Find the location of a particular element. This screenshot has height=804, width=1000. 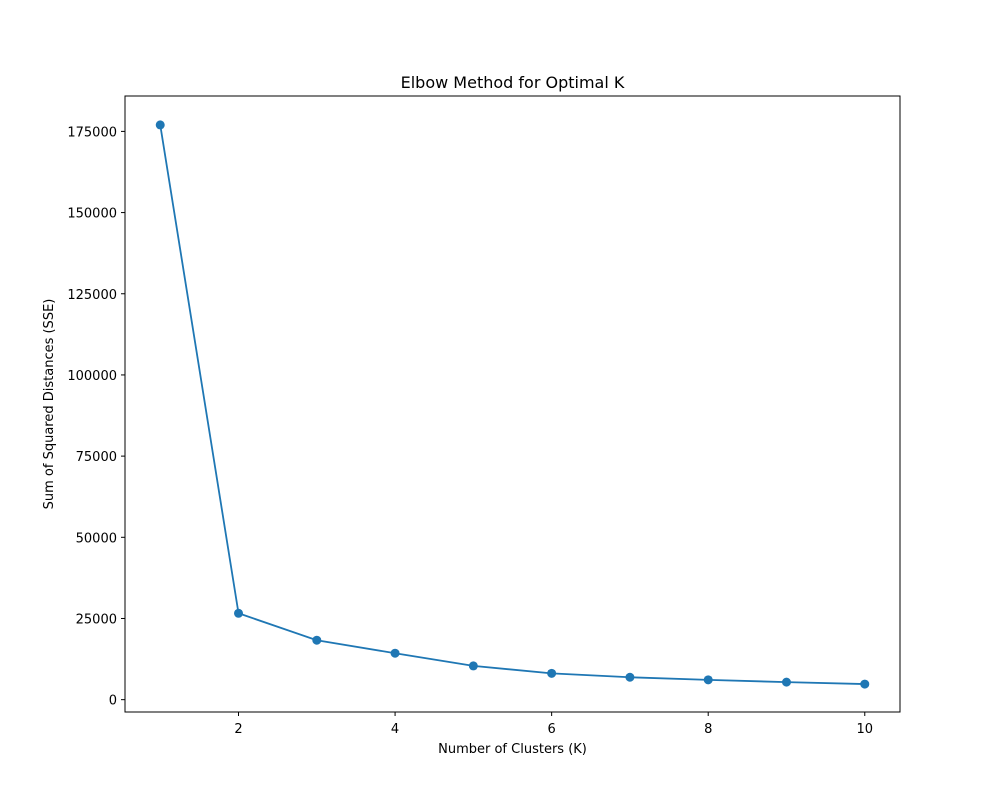

x-tick-label: 8 is located at coordinates (708, 729).